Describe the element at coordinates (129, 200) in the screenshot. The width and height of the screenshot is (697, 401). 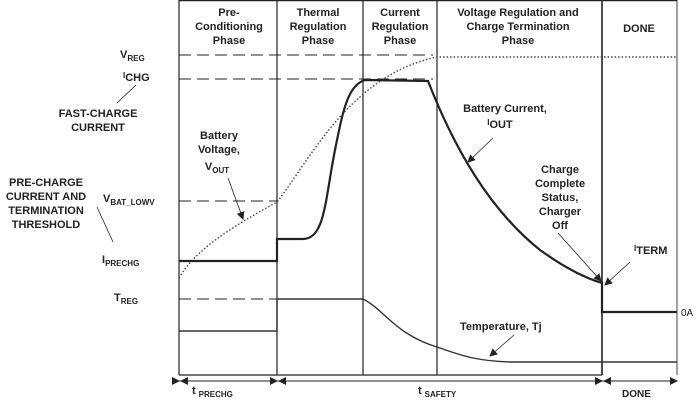
I see `vbat-lowv-label: VBAT_LOWV` at that location.